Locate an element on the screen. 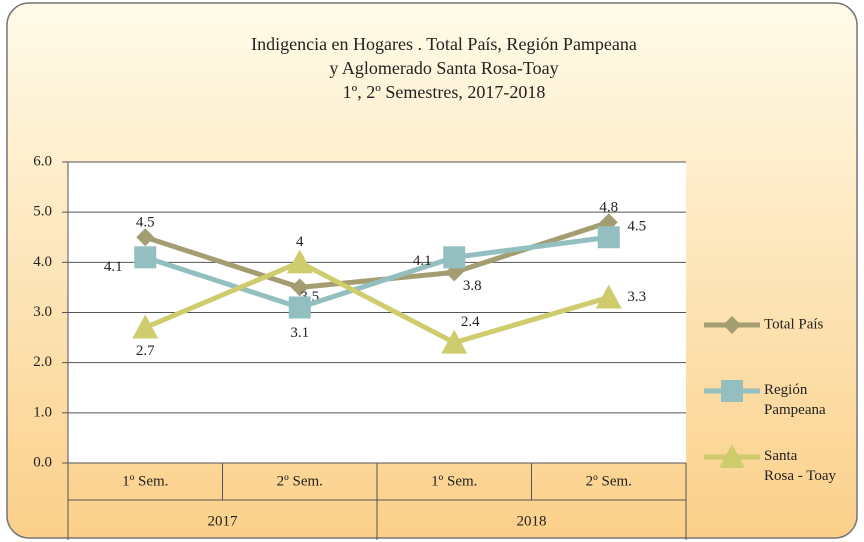  data-label: 3.8 is located at coordinates (472, 286).